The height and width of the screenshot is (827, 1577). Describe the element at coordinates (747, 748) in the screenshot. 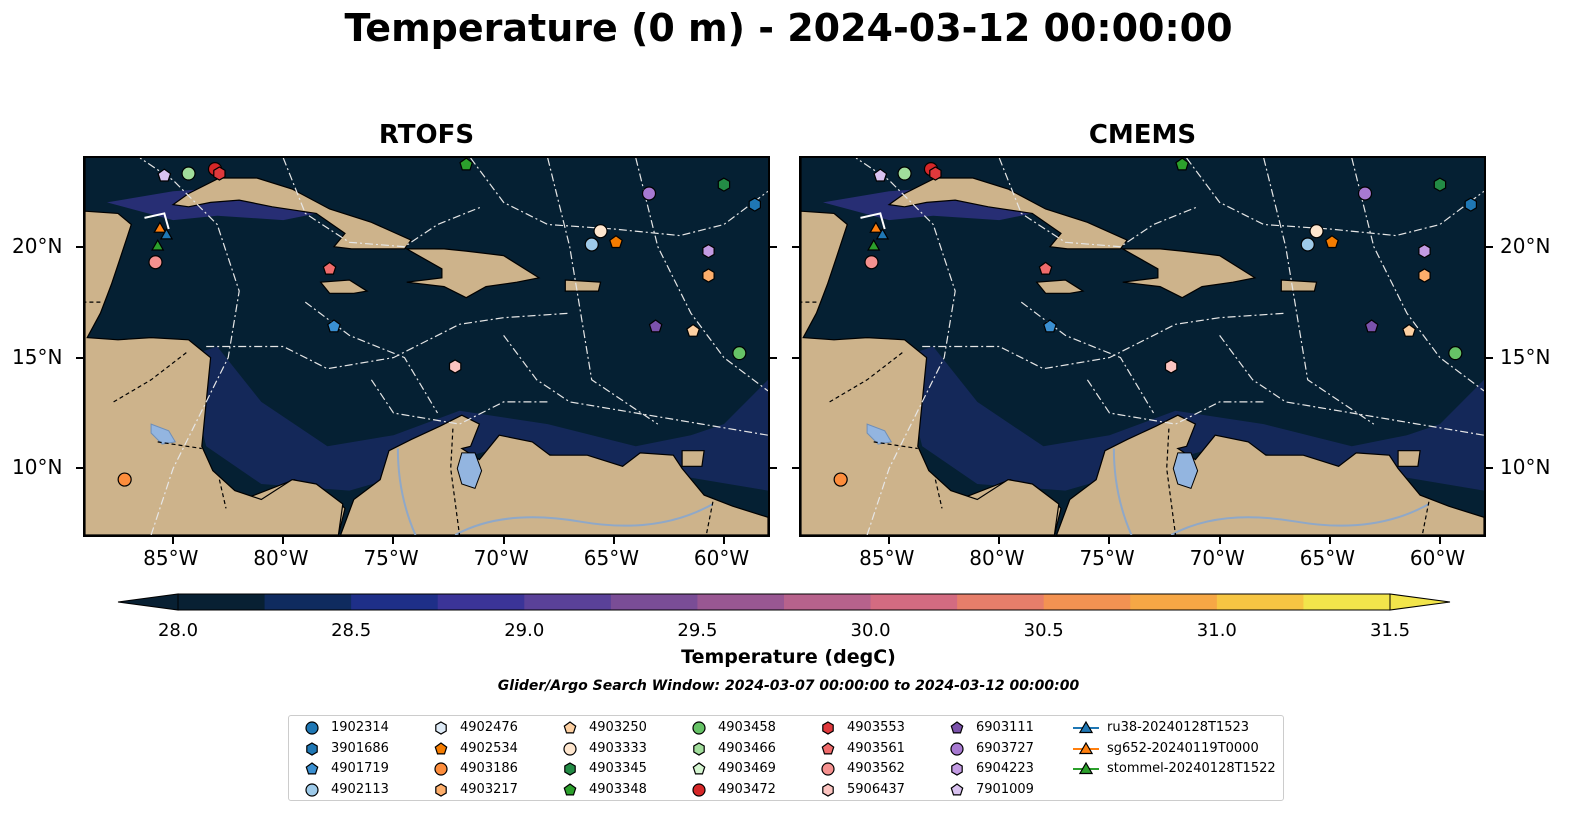

I see `legend-label: 4903466` at that location.